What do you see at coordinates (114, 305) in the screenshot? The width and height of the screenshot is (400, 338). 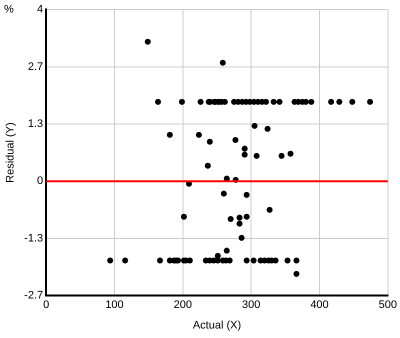 I see `x-tick-label: 100` at bounding box center [114, 305].